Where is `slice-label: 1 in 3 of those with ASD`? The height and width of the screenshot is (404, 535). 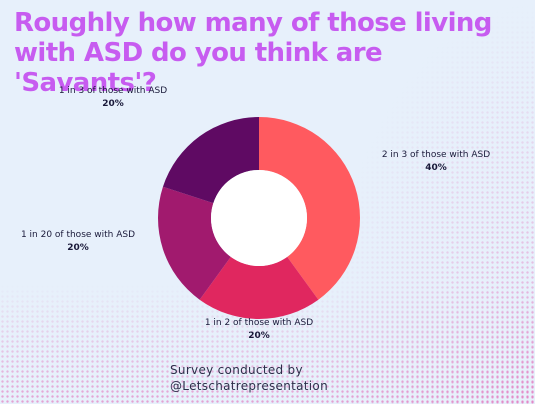 slice-label: 1 in 3 of those with ASD is located at coordinates (113, 91).